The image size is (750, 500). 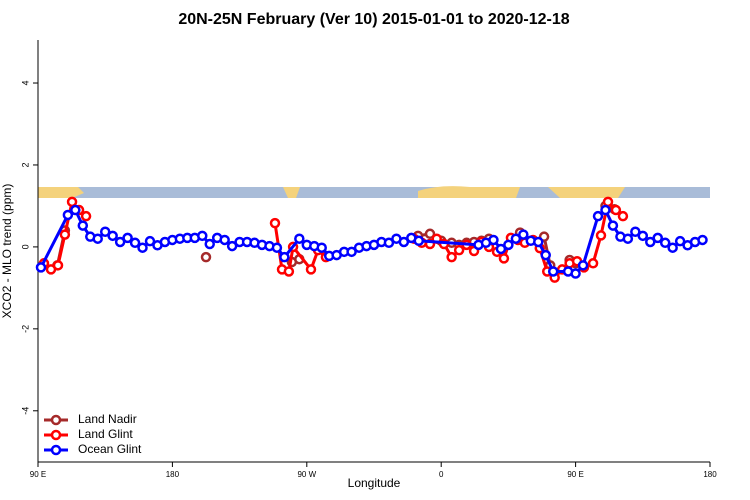 I want to click on legend-label: Ocean Glint, so click(x=110, y=449).